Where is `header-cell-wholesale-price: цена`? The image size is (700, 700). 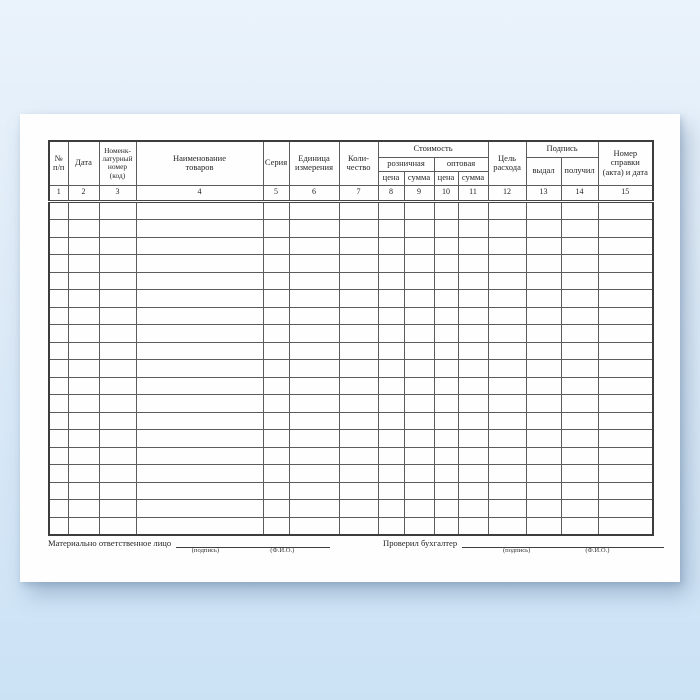 header-cell-wholesale-price: цена is located at coordinates (446, 178).